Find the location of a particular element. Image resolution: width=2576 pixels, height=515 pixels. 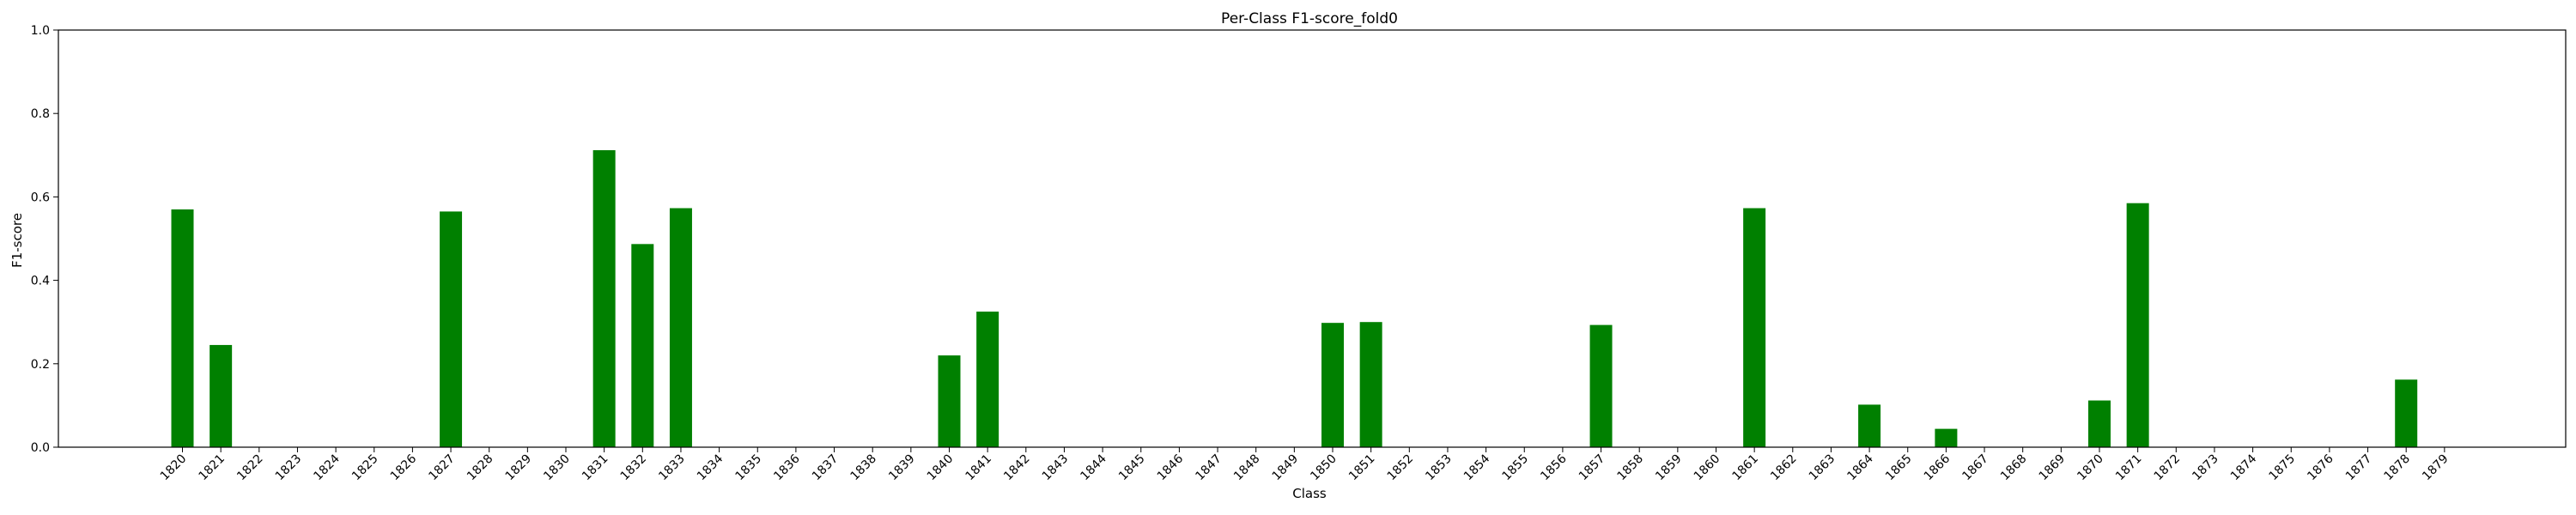

x-tick-label-1827: 1827 is located at coordinates (442, 468).